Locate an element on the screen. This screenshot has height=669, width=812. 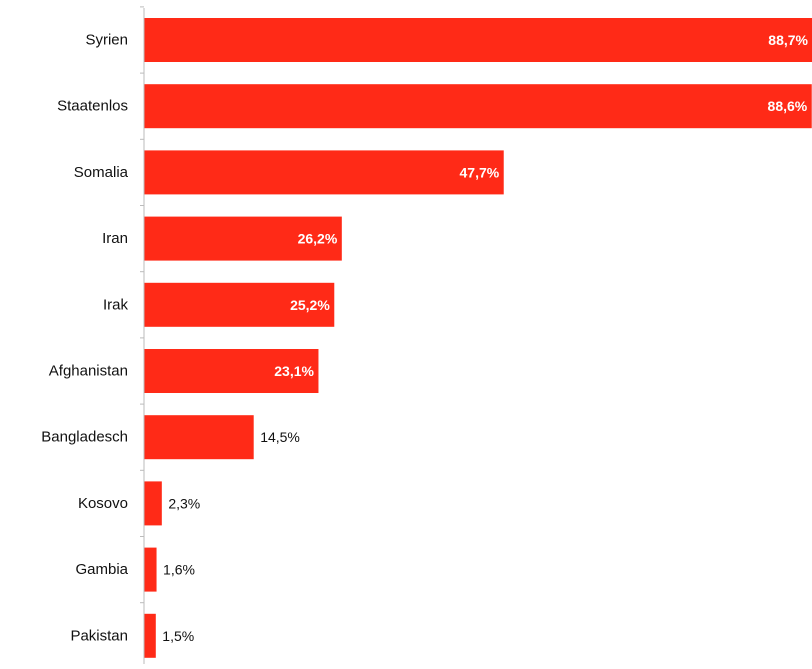
category-label: Gambia is located at coordinates (101, 569).